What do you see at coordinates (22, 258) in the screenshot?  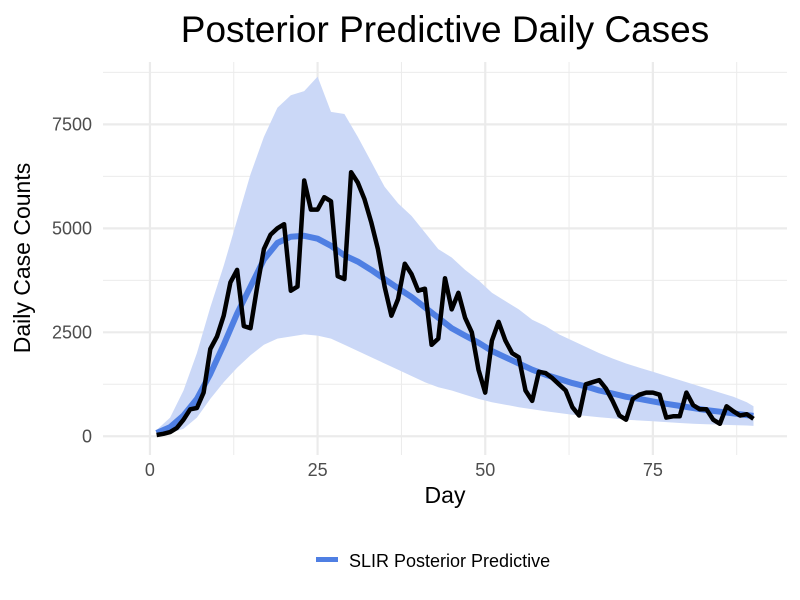 I see `y-axis-title: Daily Case Counts` at bounding box center [22, 258].